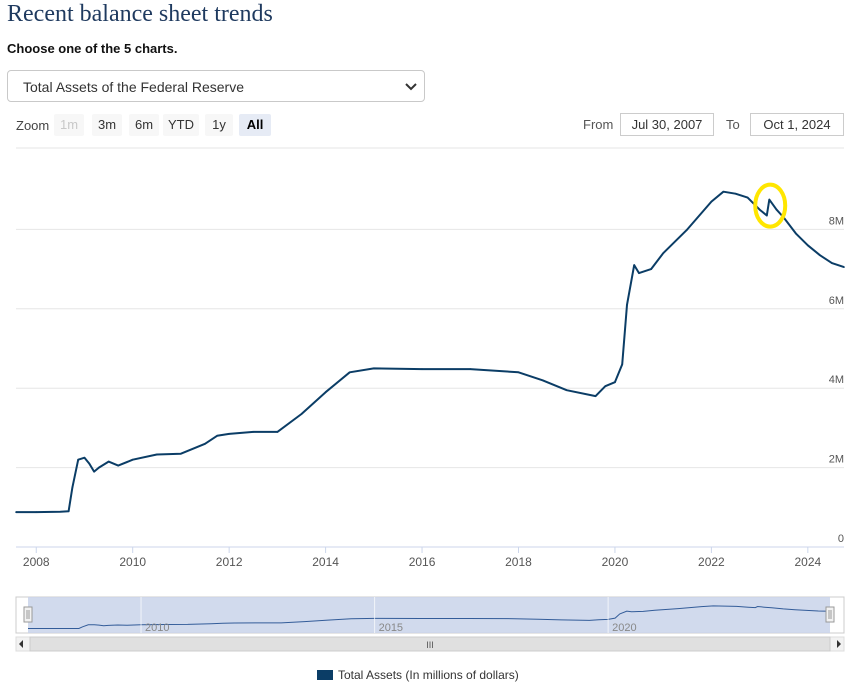 The height and width of the screenshot is (694, 868). What do you see at coordinates (624, 628) in the screenshot?
I see `navigator-year-label: 2020` at bounding box center [624, 628].